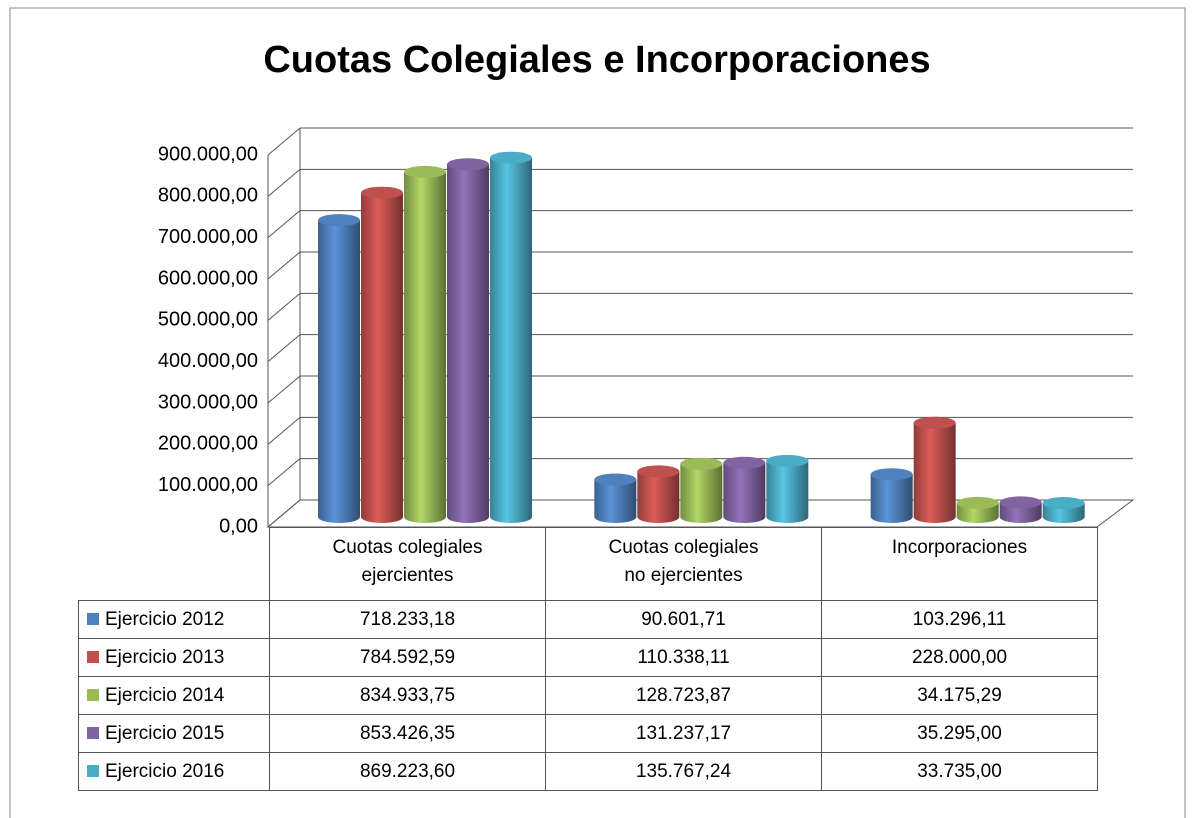 Image resolution: width=1195 pixels, height=818 pixels. What do you see at coordinates (407, 695) in the screenshot?
I see `value-cell: 834.933,75` at bounding box center [407, 695].